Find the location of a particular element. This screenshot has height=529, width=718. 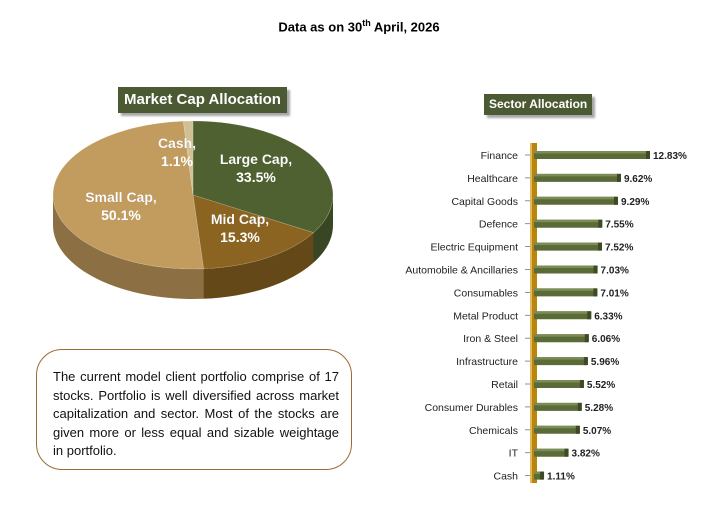

sector-allocation-title: Sector Allocation is located at coordinates (538, 104).